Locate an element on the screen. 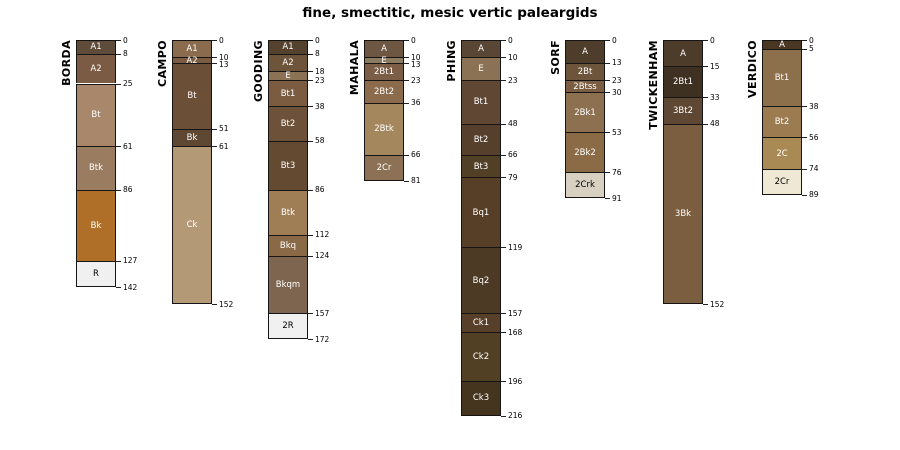 This screenshot has height=450, width=900. horizon: Bk is located at coordinates (192, 137).